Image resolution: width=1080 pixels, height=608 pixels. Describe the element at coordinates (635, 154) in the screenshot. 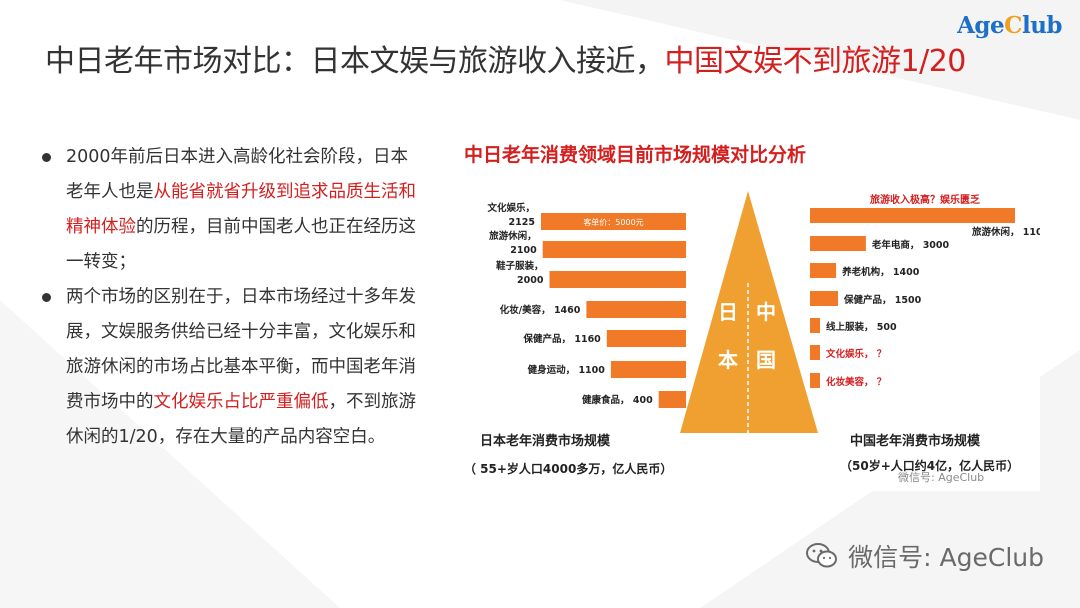

I see `chart-heading: 中日老年消费领域目前市场规模对比分析` at that location.